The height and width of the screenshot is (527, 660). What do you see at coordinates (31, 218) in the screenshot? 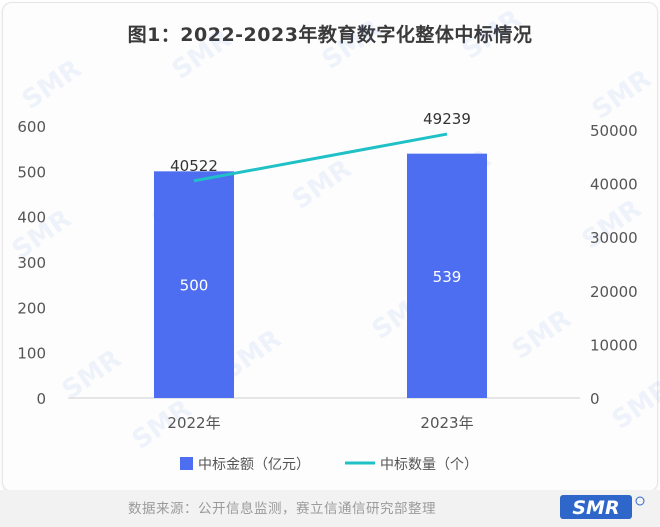
I see `left-tick-label: 400` at bounding box center [31, 218].